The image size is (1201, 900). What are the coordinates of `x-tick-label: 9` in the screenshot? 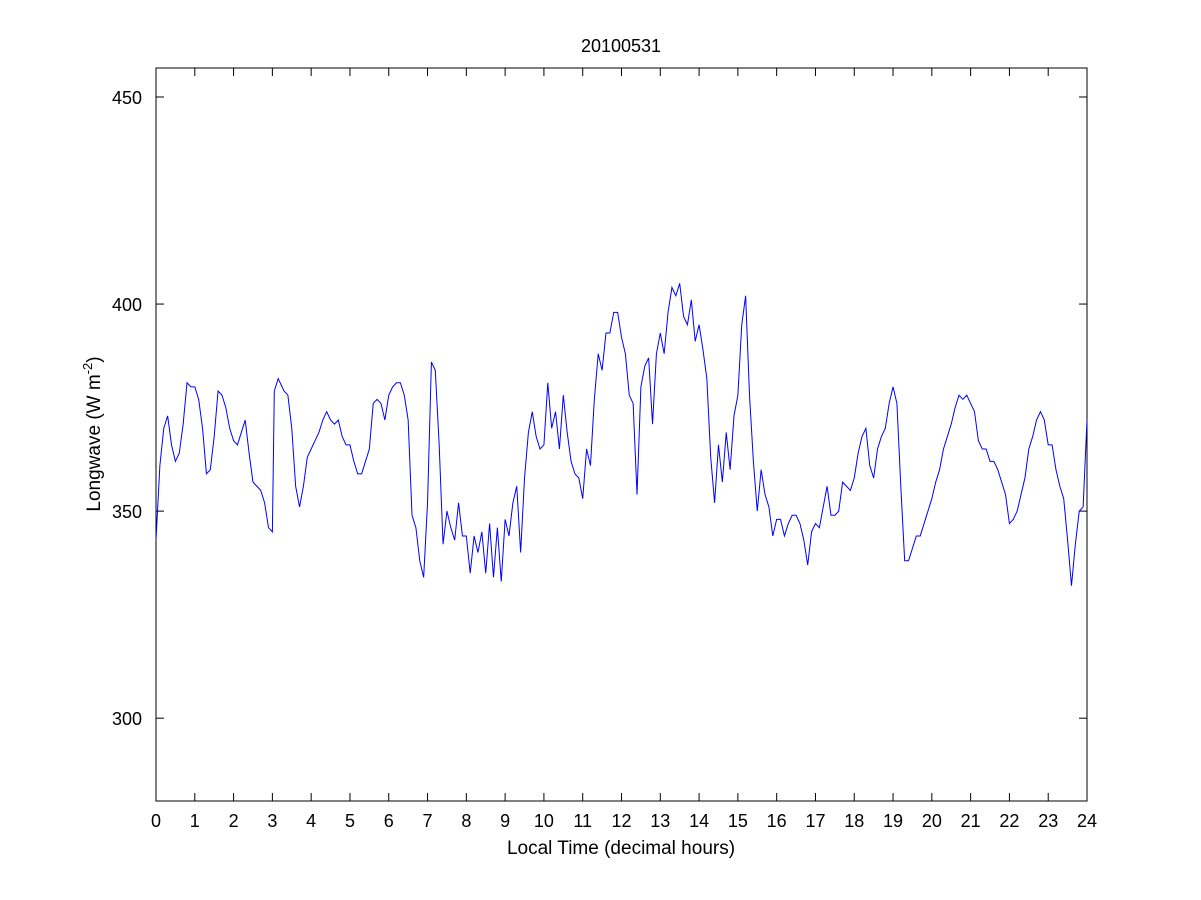 It's located at (505, 821).